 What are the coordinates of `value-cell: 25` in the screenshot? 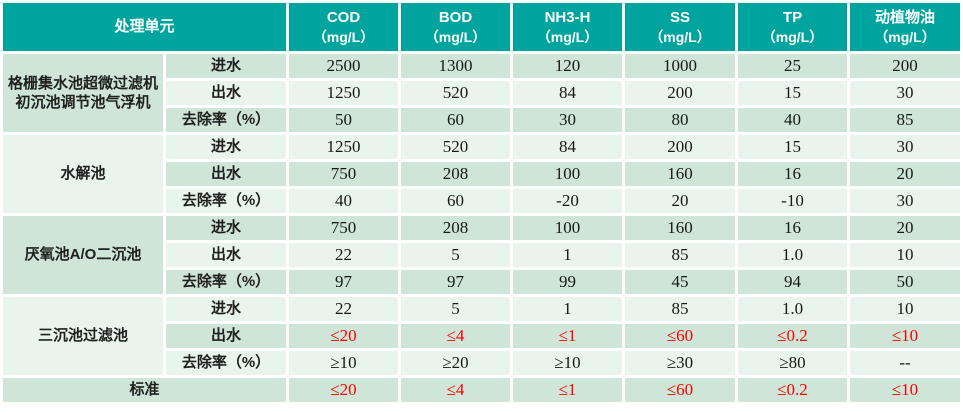 It's located at (793, 66).